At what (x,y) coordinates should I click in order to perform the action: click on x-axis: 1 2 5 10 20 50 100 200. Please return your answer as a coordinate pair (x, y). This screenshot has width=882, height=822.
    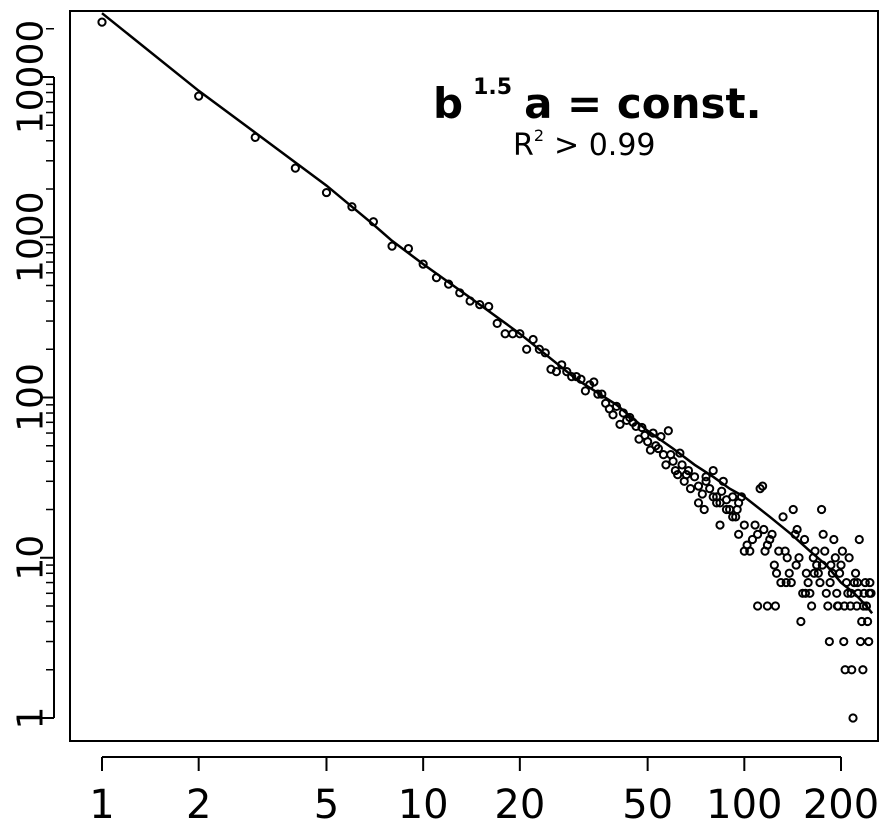
    Looking at the image, I should click on (484, 789).